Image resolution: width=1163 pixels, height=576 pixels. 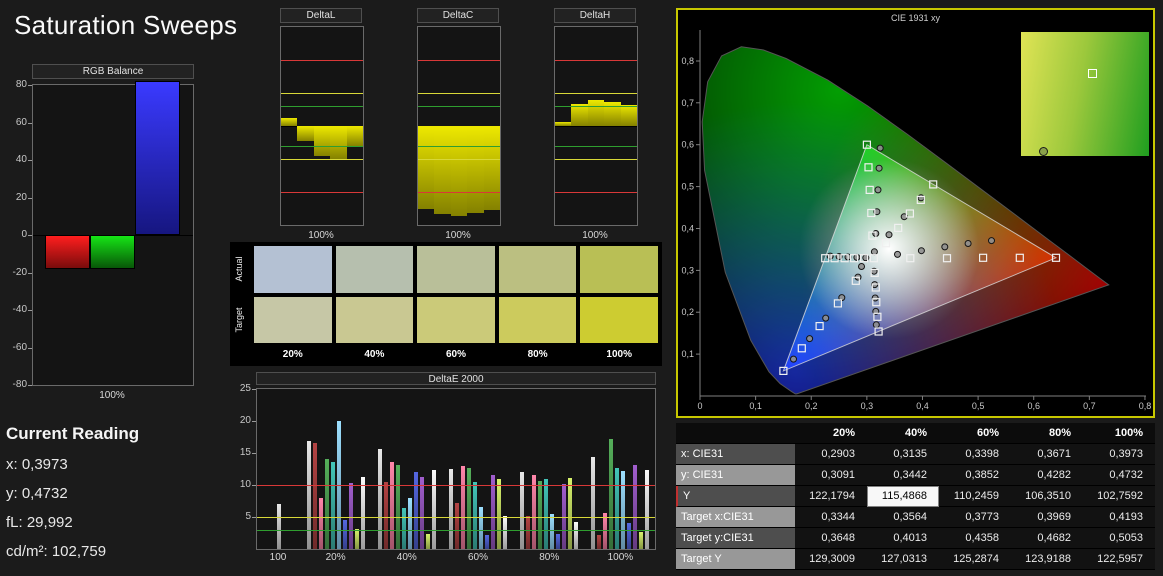 I want to click on table-cell: 0,3648, so click(x=831, y=538).